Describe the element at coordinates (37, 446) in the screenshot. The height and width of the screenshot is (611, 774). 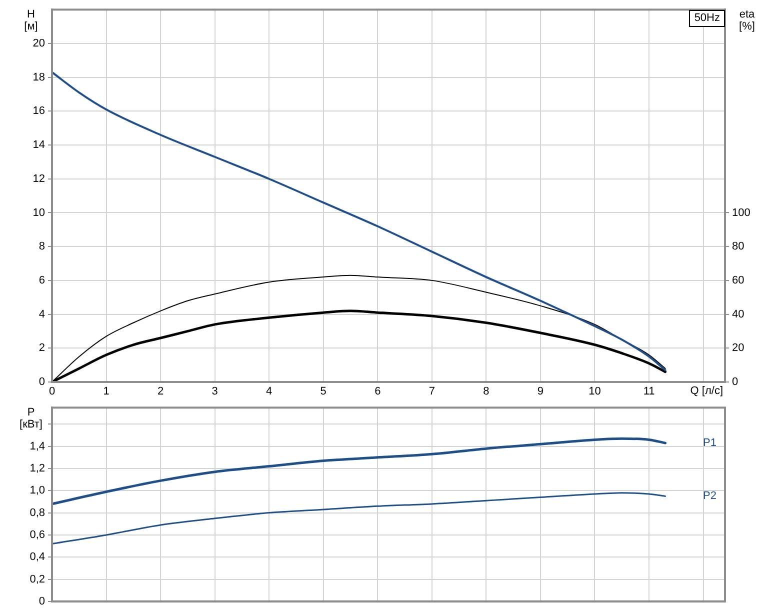
I see `y-tick-label: 1,4` at that location.